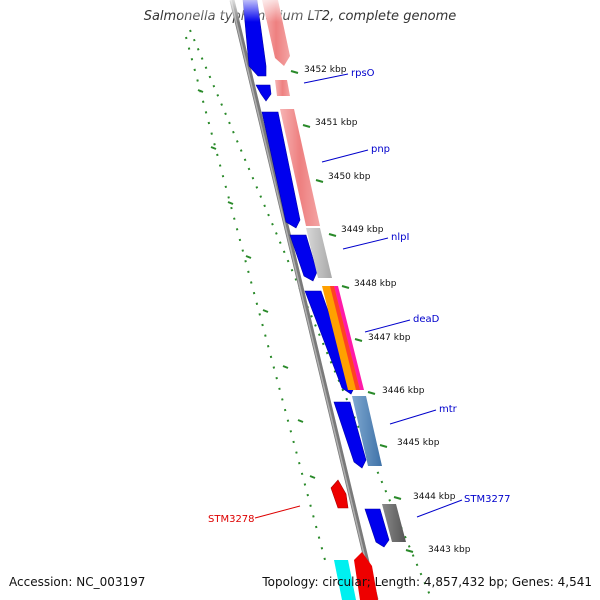 The image size is (600, 600). I want to click on gene-label-mtr: mtr, so click(448, 409).